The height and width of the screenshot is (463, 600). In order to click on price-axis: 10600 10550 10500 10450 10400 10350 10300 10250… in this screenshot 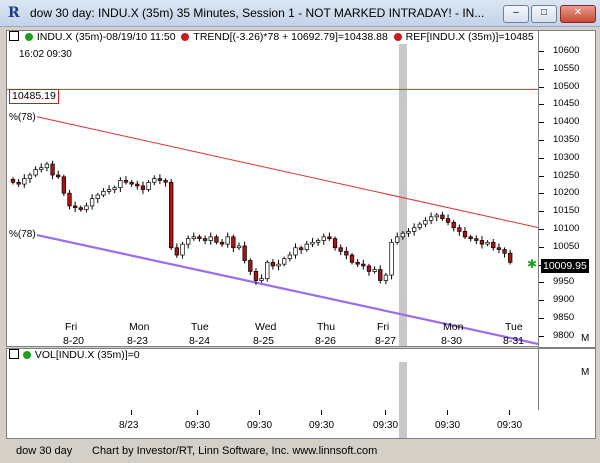, I will do `click(567, 189)`.